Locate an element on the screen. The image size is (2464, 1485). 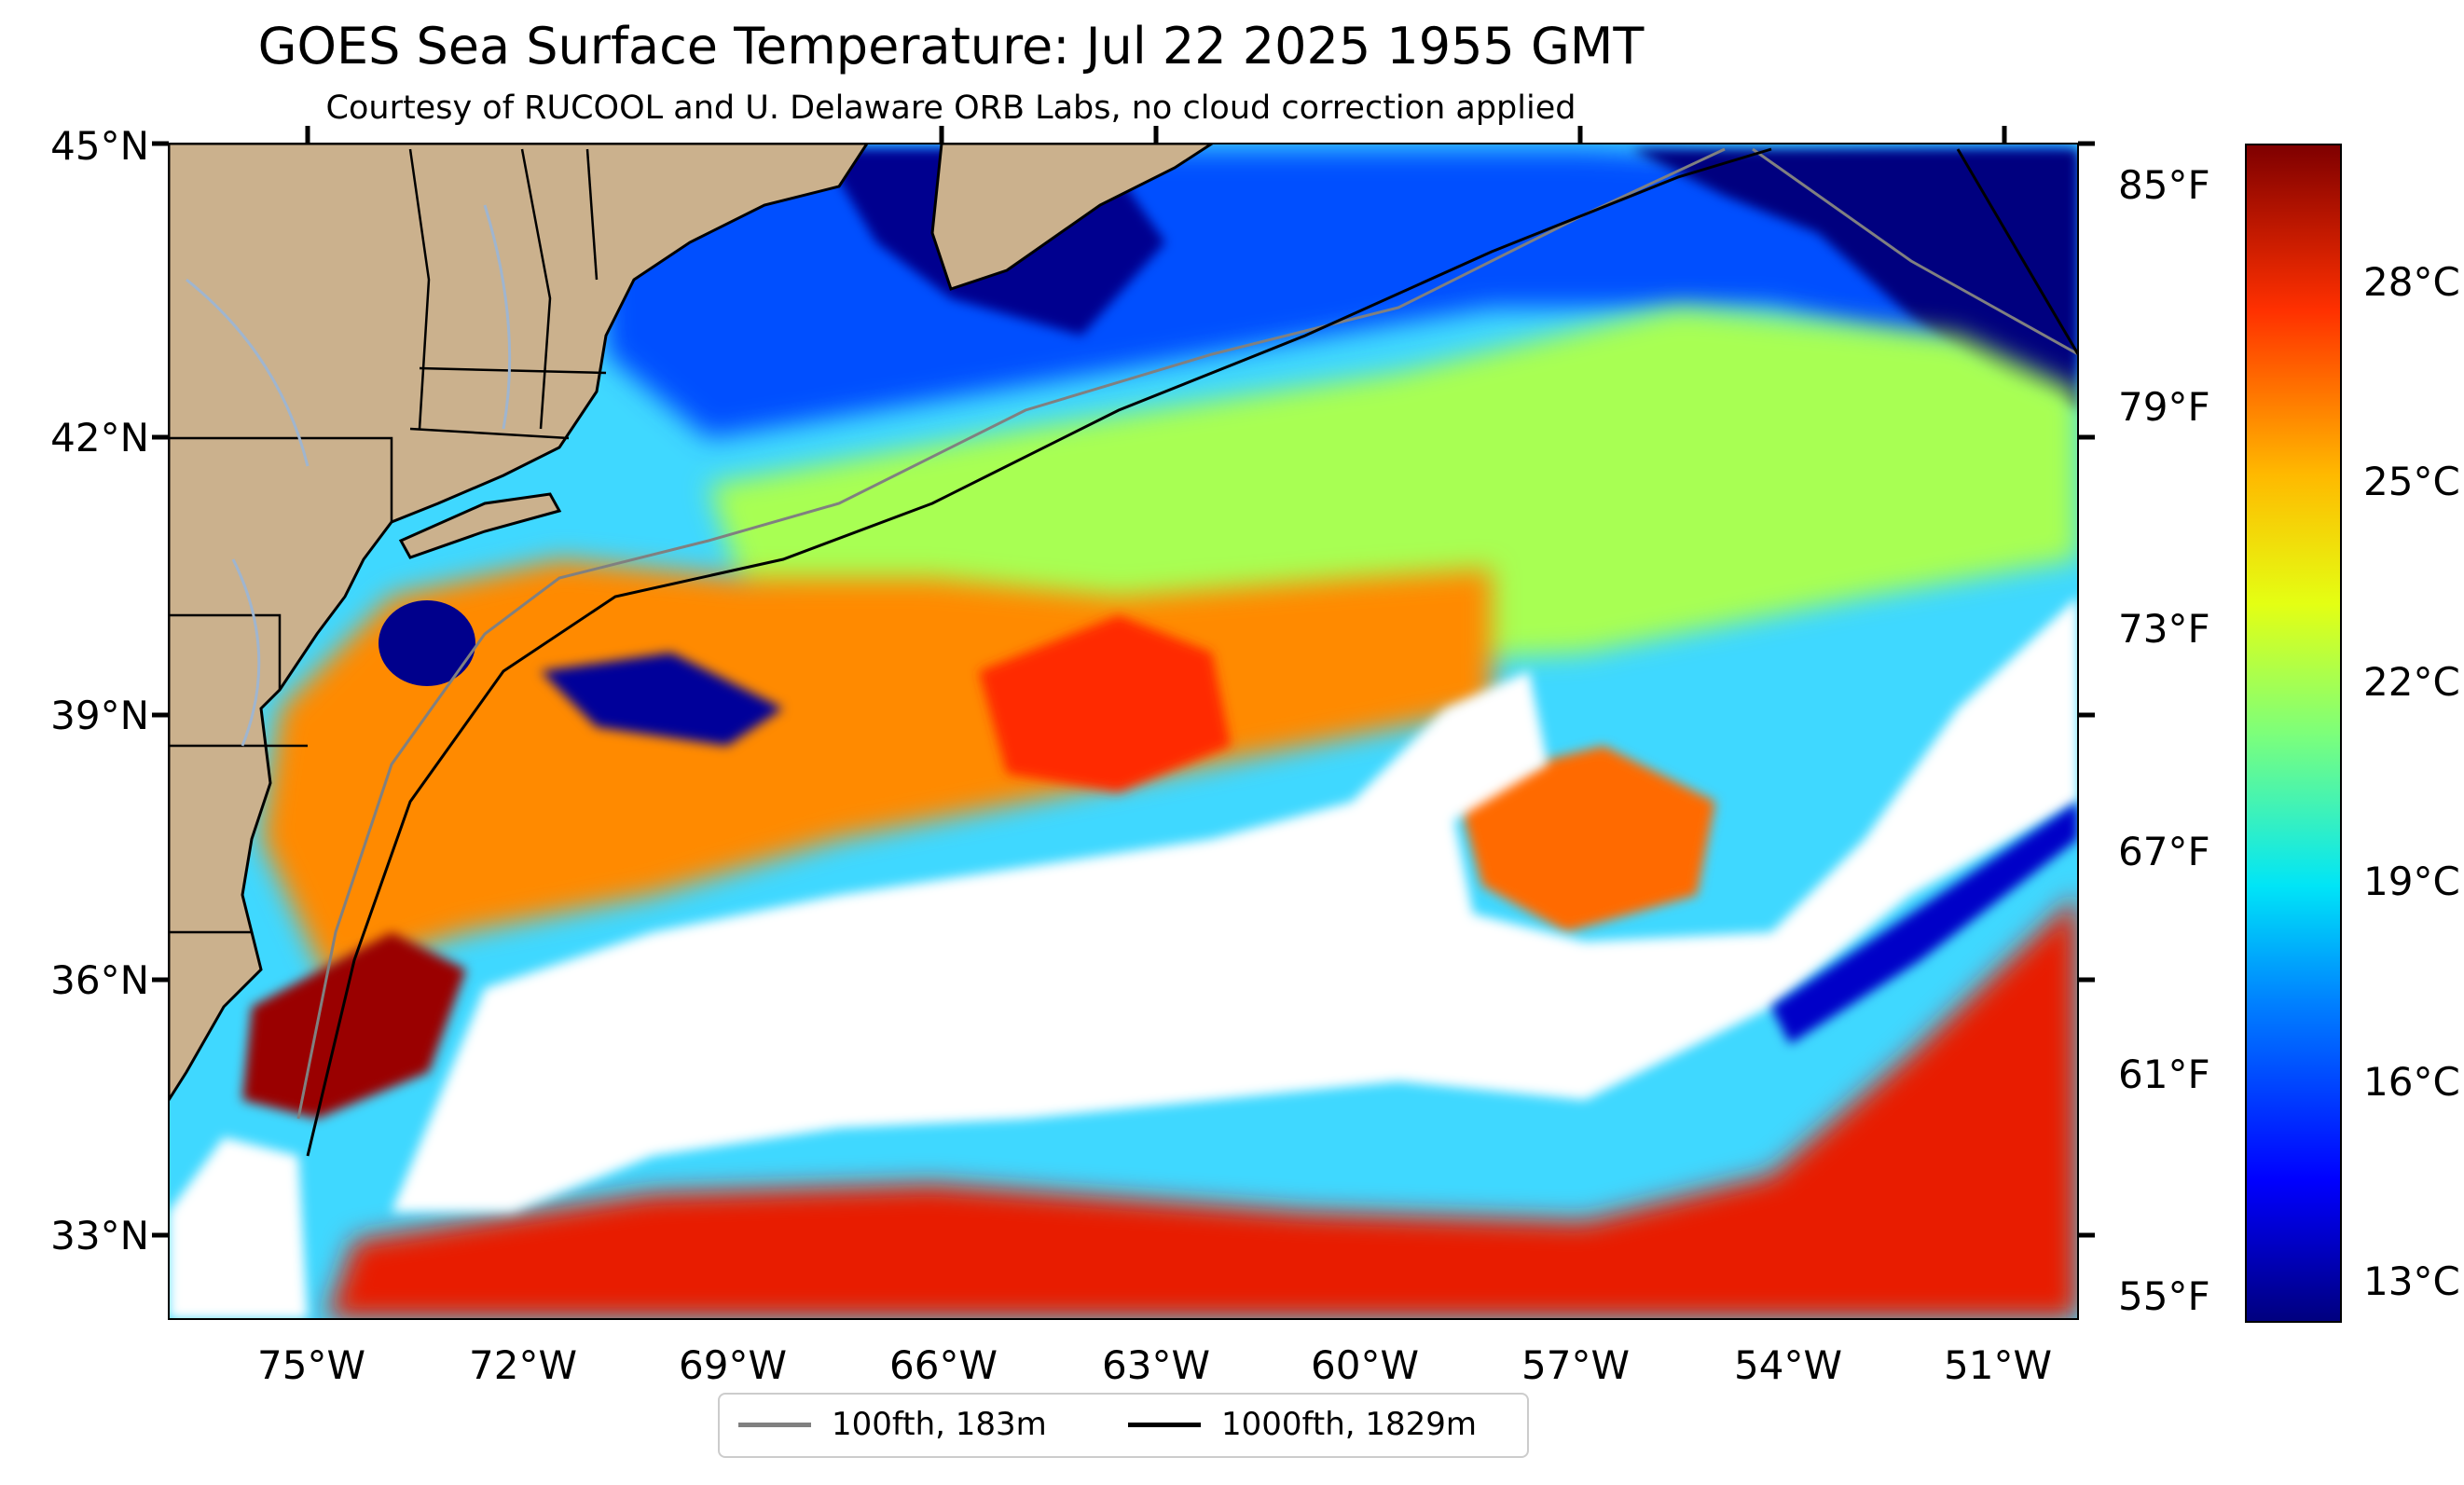
cbar-c-19: 19°C is located at coordinates (2411, 881).